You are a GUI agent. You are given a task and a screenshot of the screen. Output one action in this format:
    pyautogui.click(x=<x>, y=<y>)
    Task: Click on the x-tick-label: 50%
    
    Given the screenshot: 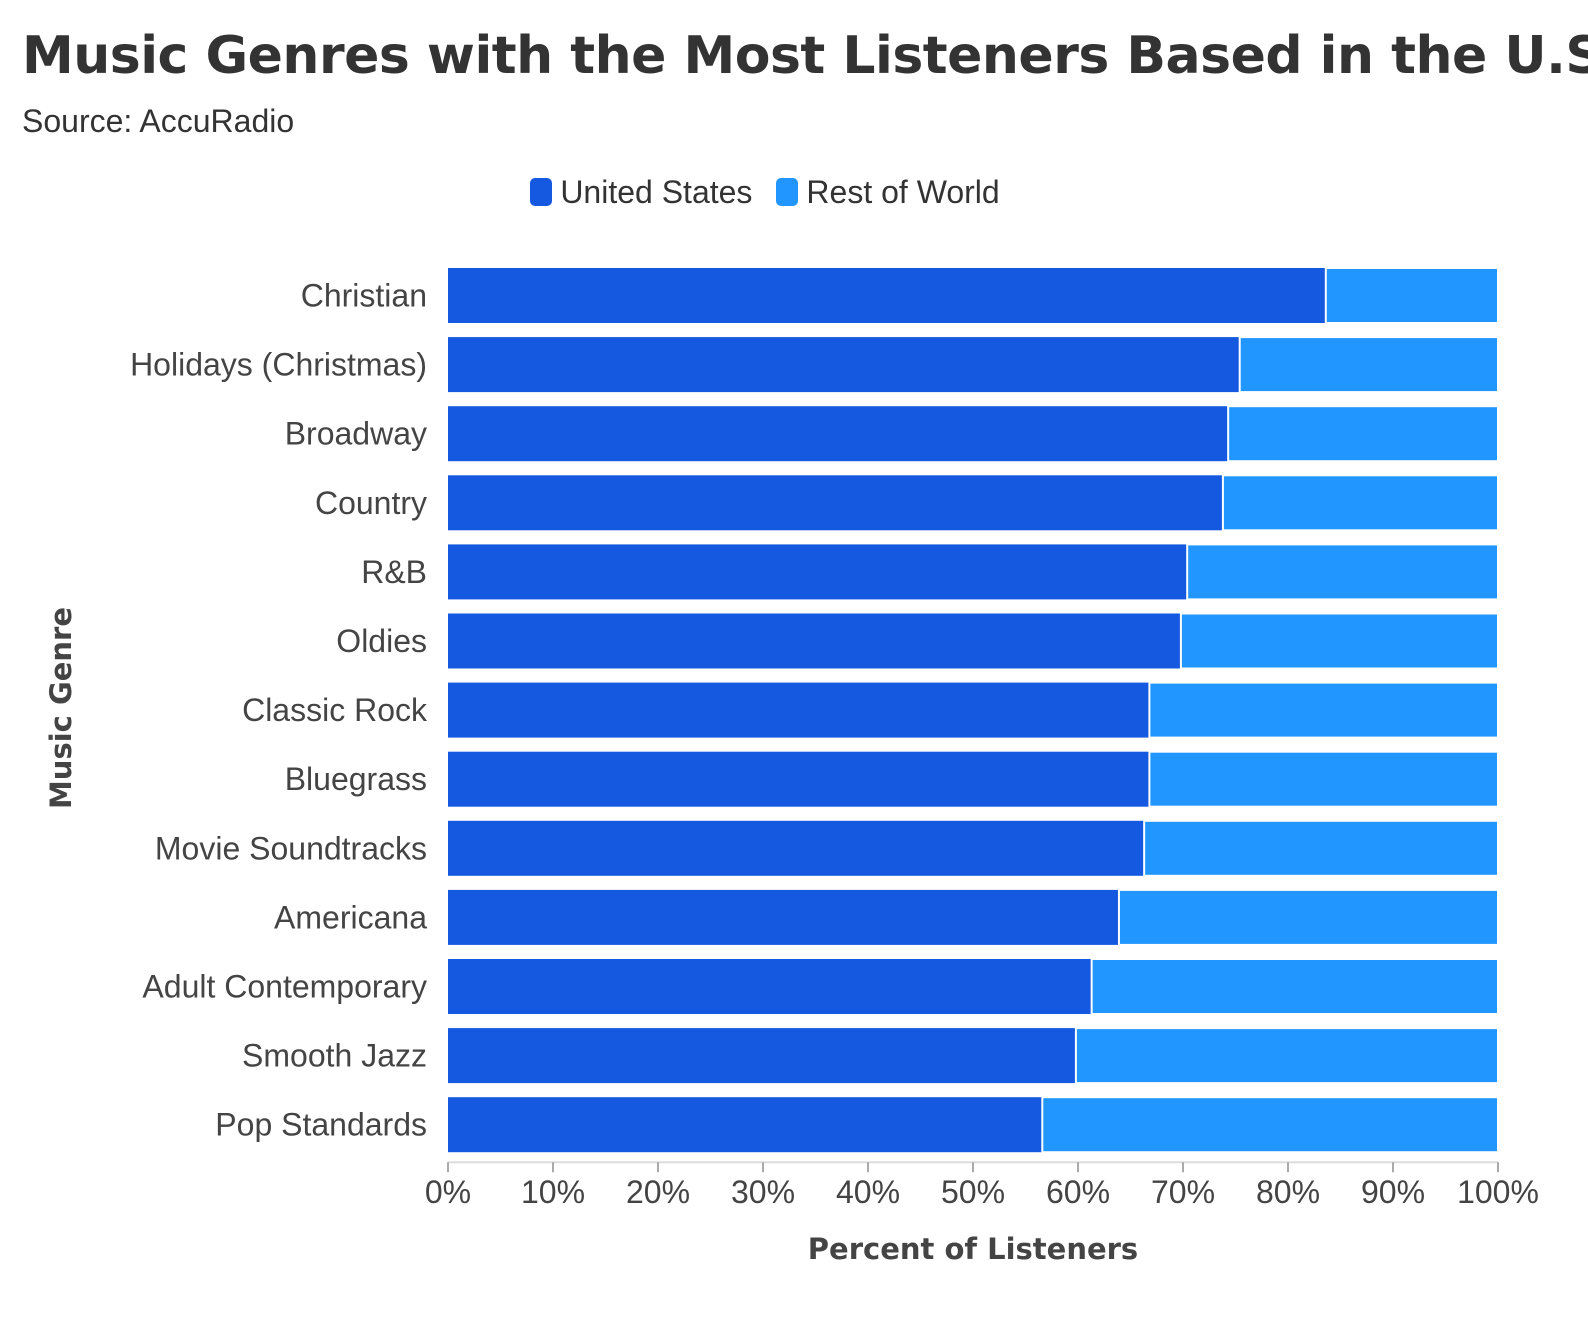 What is the action you would take?
    pyautogui.click(x=973, y=1192)
    